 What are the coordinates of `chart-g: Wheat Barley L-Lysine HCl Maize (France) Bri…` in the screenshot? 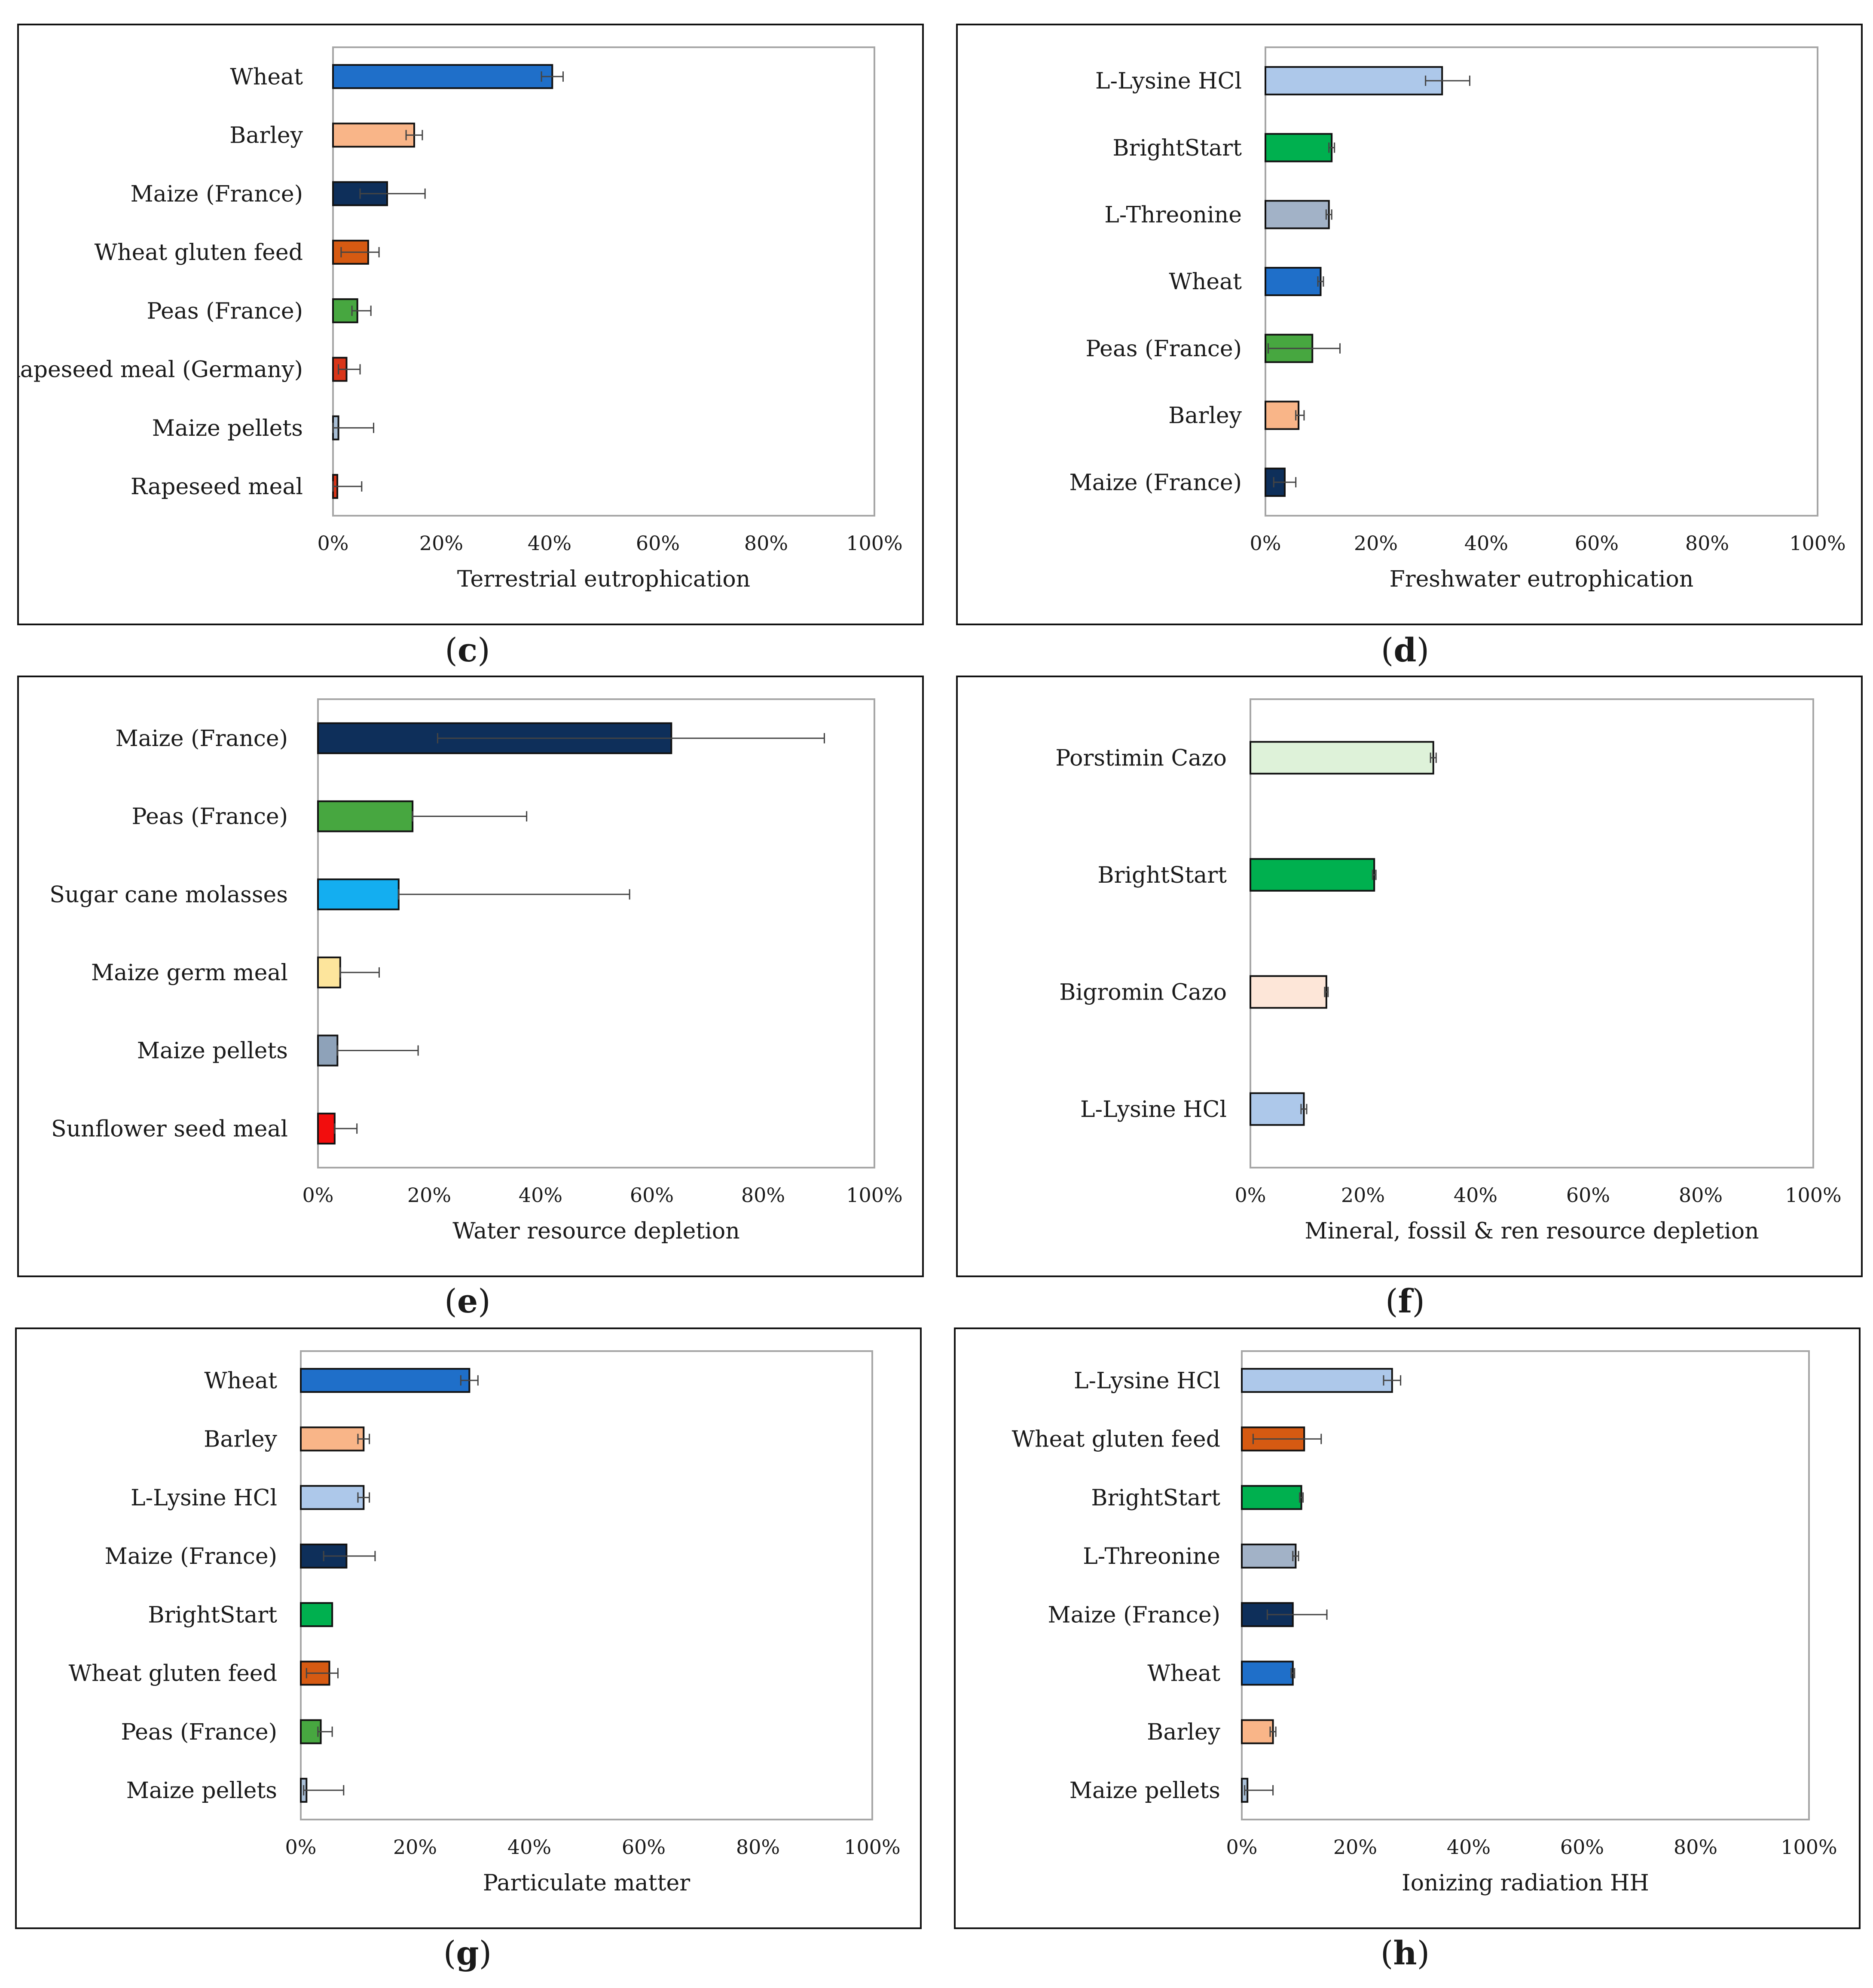 It's located at (468, 1628).